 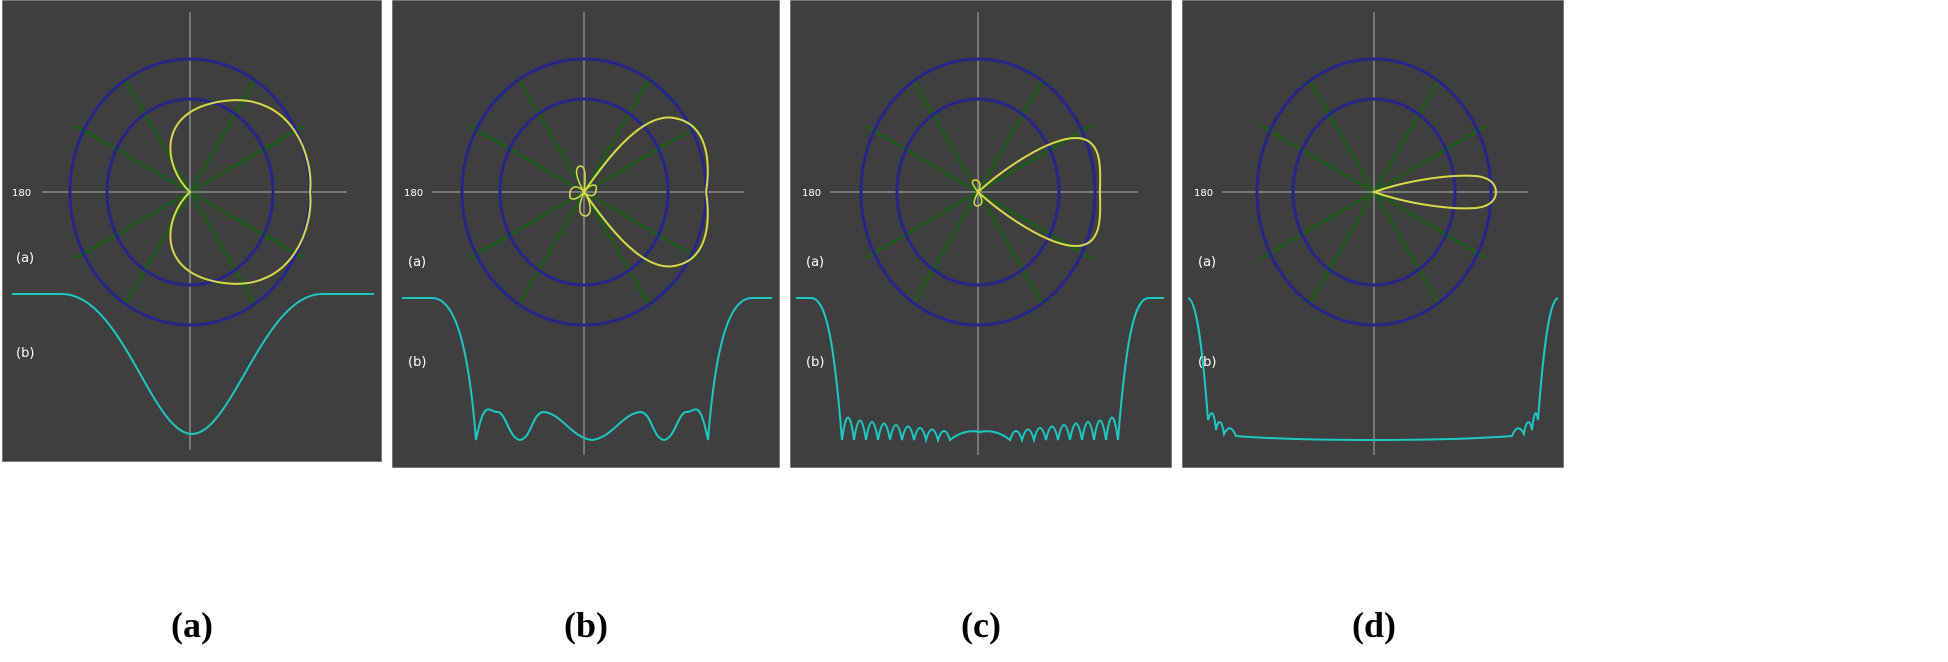 What do you see at coordinates (1374, 625) in the screenshot?
I see `caption-d: (d)` at bounding box center [1374, 625].